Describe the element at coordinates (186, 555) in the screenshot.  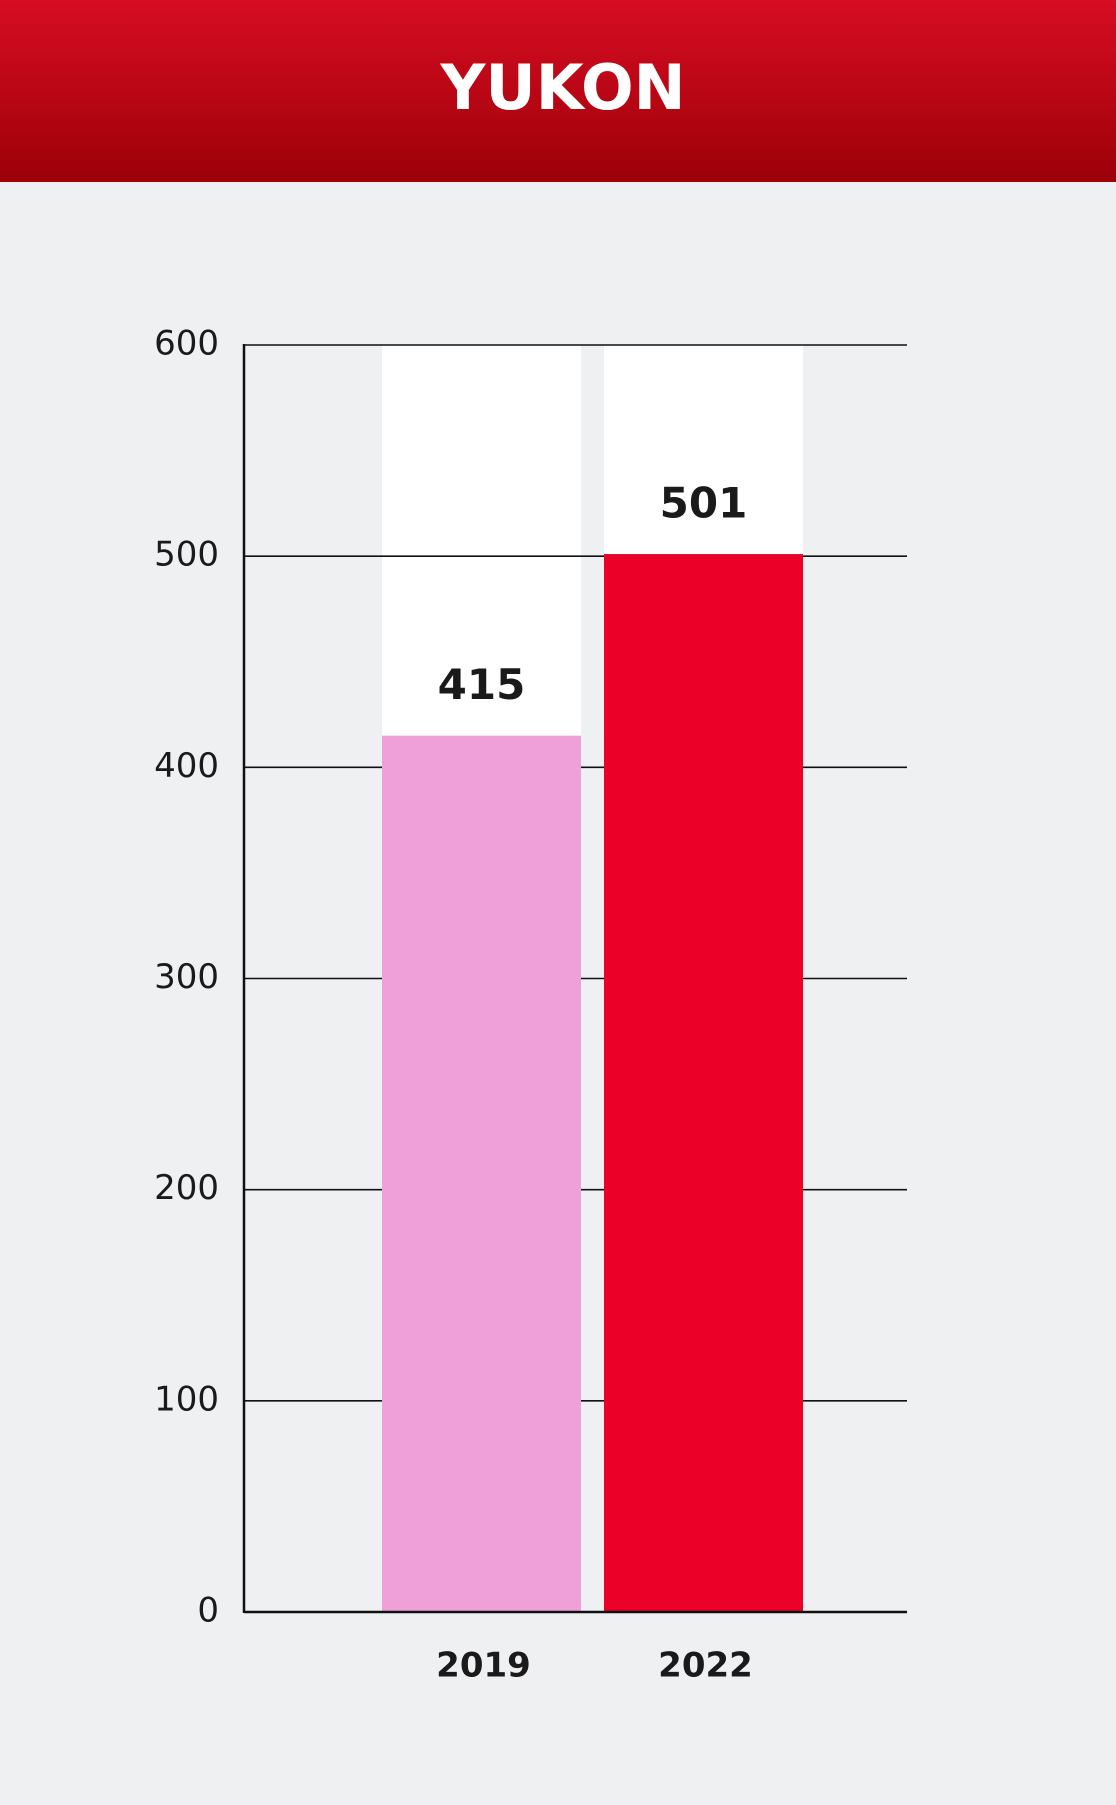
I see `y-tick-label: 500` at that location.